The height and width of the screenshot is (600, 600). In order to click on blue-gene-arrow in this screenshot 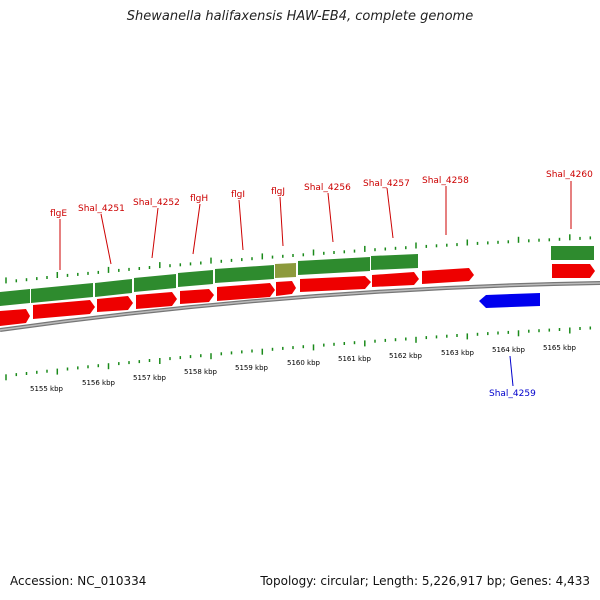, I will do `click(509, 300)`.